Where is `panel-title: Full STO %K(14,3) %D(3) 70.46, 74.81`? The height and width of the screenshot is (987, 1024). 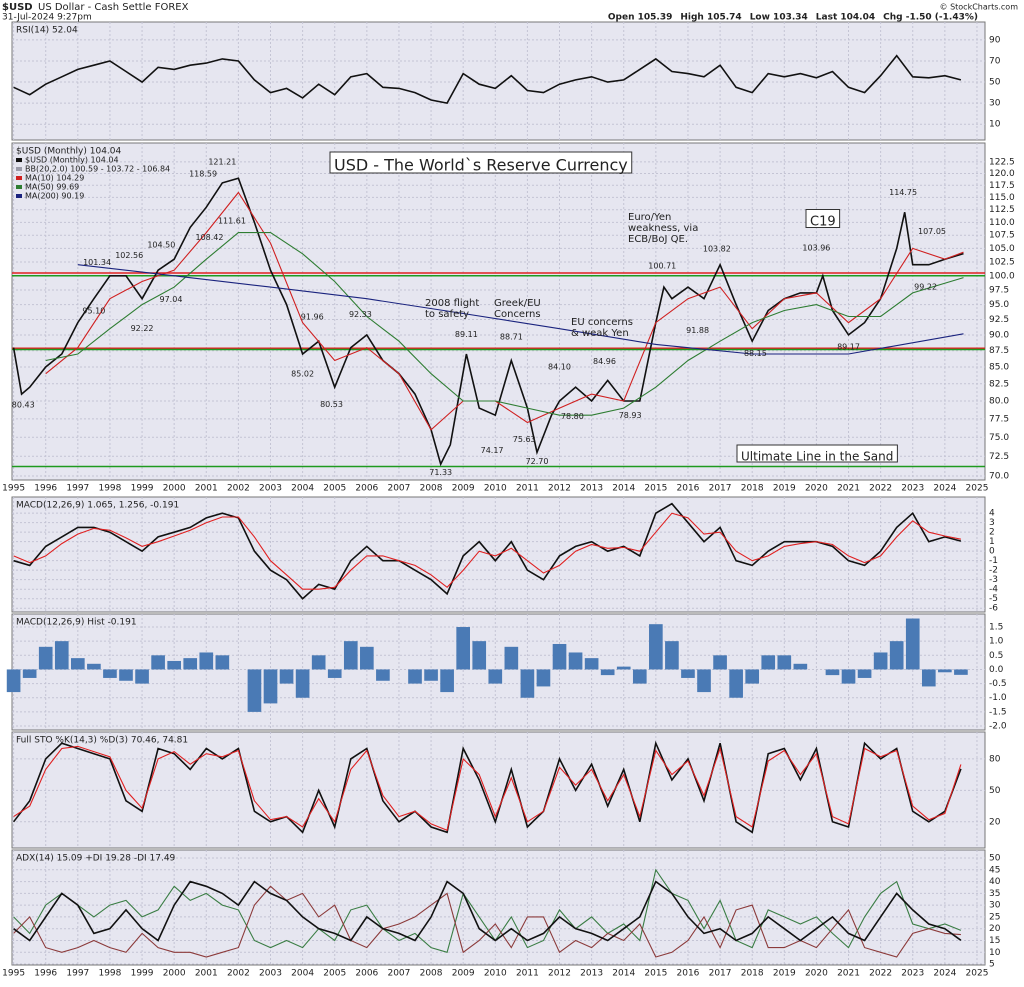 panel-title: Full STO %K(14,3) %D(3) 70.46, 74.81 is located at coordinates (102, 741).